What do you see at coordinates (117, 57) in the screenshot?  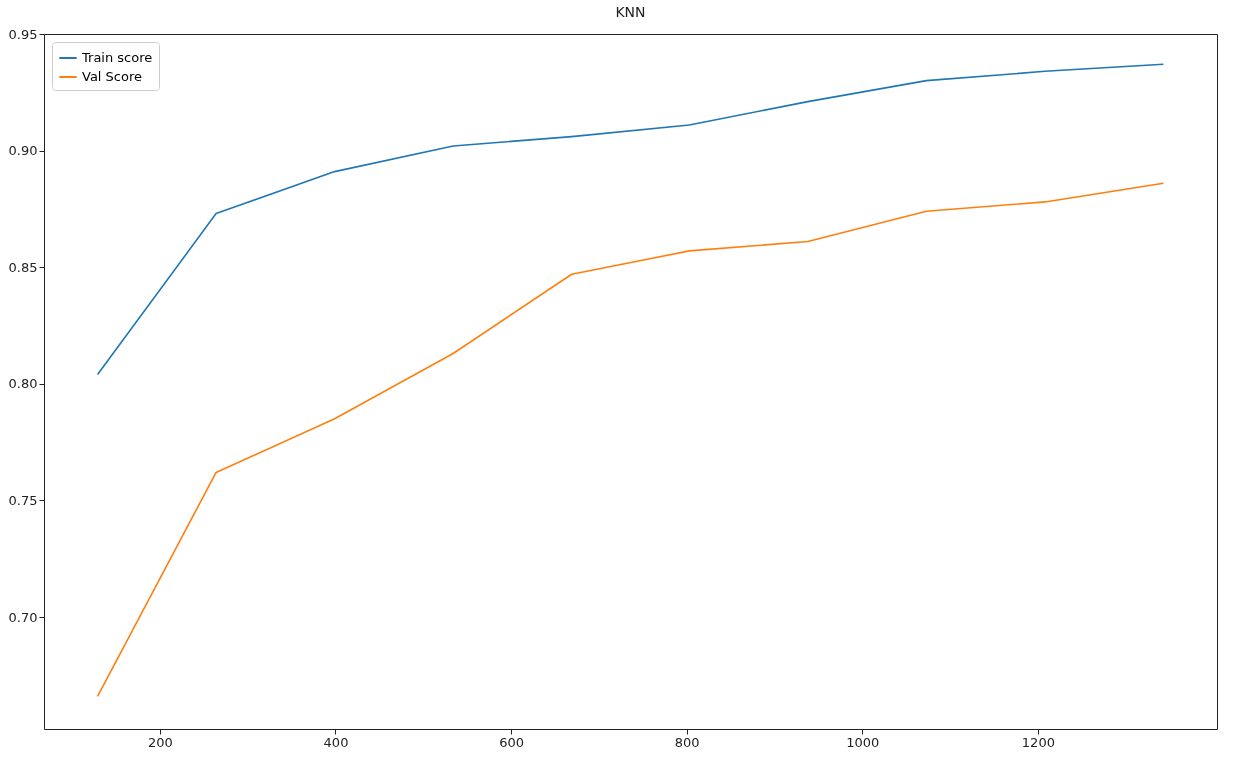 I see `legend-label: Train score` at bounding box center [117, 57].